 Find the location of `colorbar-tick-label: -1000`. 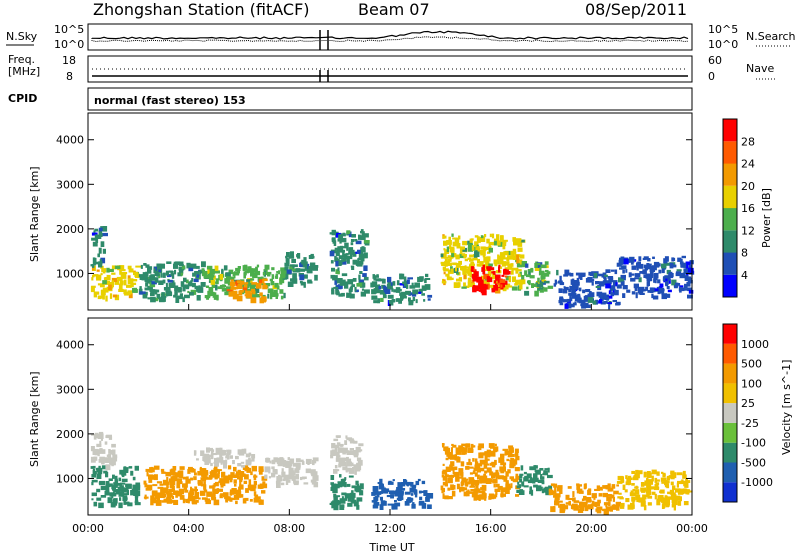

colorbar-tick-label: -1000 is located at coordinates (757, 482).